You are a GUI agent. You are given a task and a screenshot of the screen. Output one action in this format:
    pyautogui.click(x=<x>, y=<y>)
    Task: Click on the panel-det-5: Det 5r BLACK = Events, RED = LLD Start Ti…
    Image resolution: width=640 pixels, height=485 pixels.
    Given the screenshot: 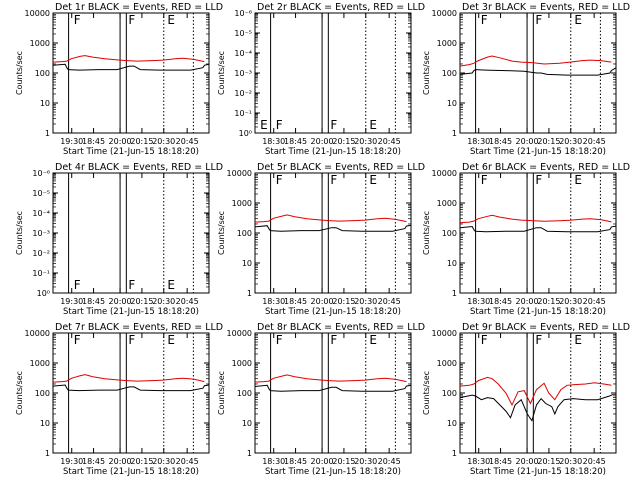 What is the action you would take?
    pyautogui.click(x=321, y=239)
    